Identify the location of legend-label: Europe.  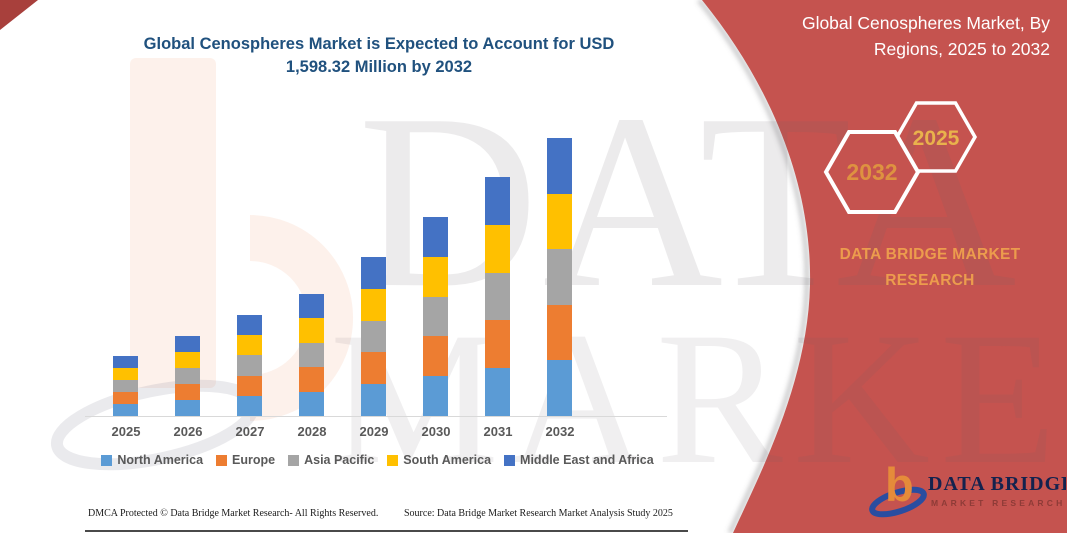
(254, 460).